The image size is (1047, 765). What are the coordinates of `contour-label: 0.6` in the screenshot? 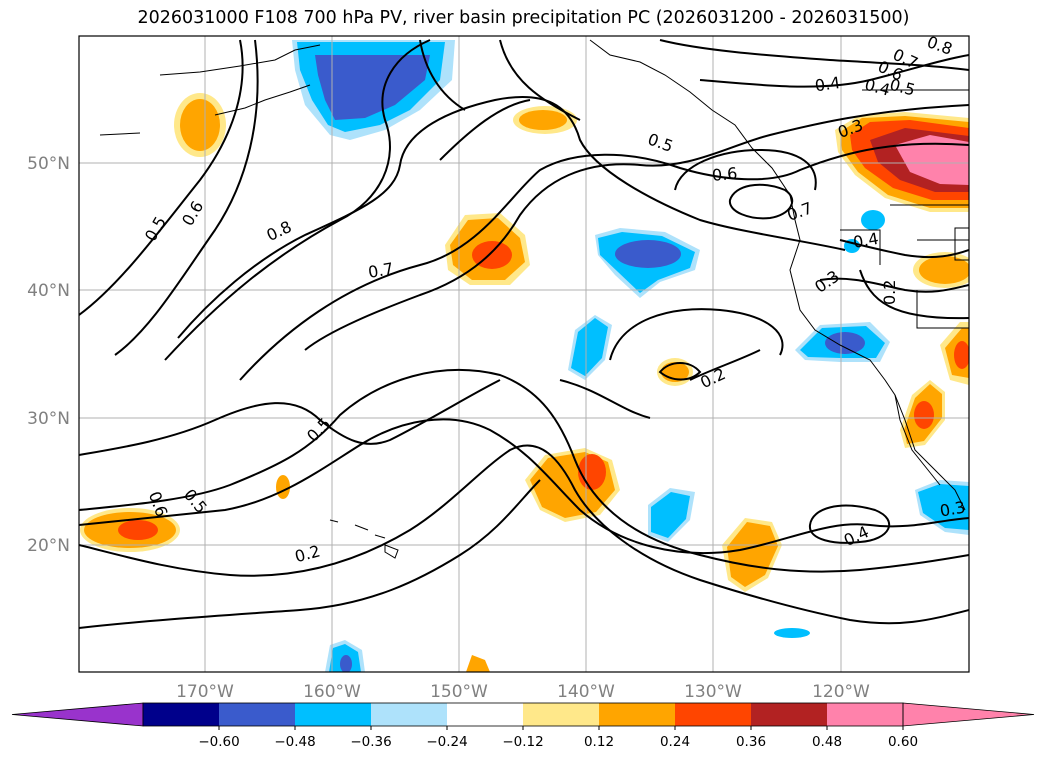 It's located at (724, 174).